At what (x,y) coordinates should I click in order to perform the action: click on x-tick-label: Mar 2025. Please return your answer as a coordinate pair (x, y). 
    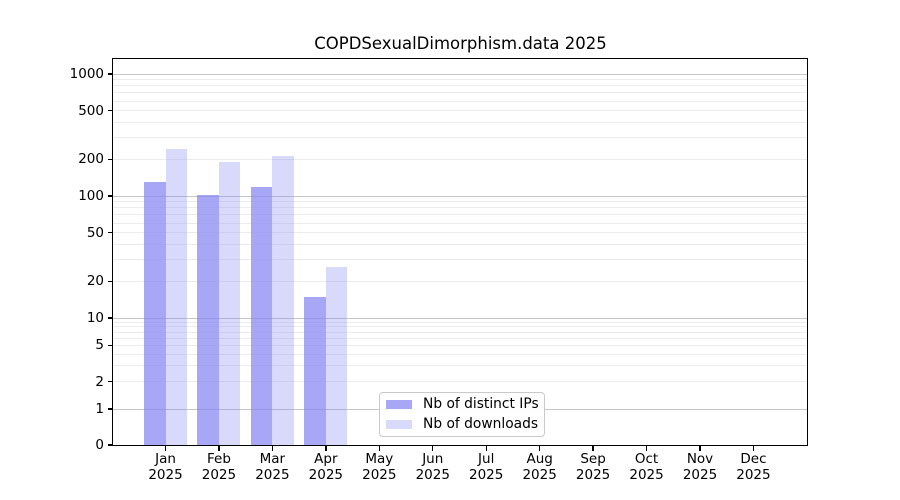
    Looking at the image, I should click on (272, 467).